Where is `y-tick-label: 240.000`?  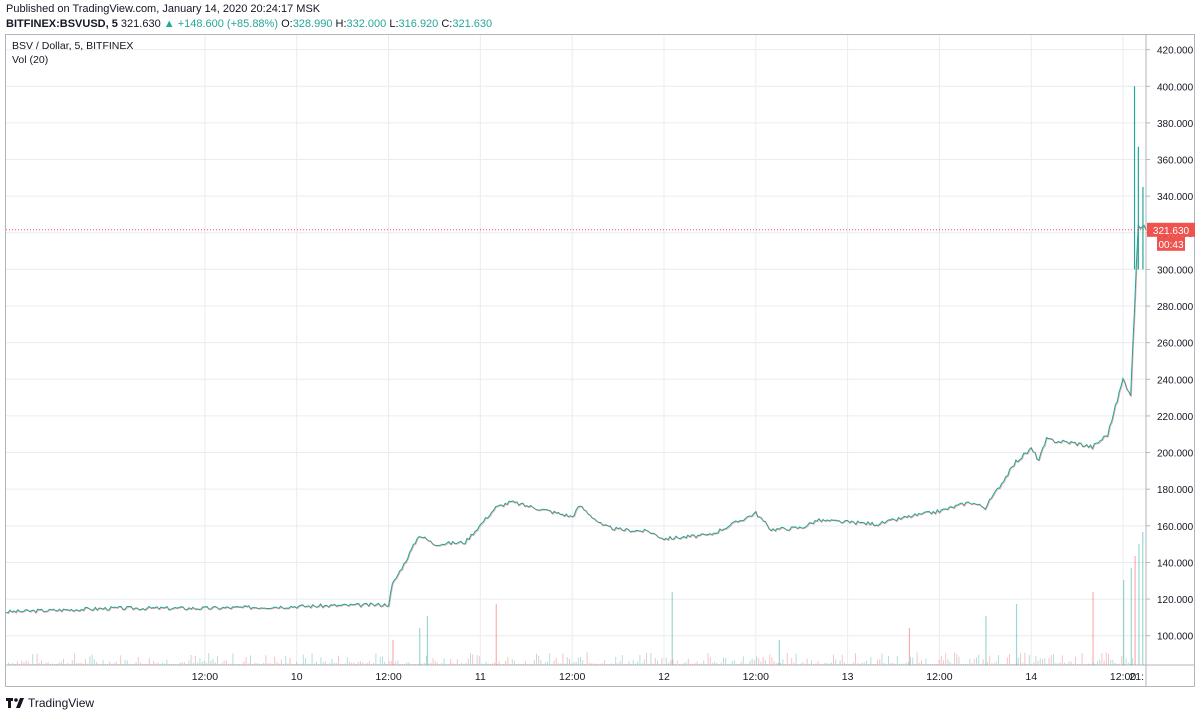
y-tick-label: 240.000 is located at coordinates (1175, 380).